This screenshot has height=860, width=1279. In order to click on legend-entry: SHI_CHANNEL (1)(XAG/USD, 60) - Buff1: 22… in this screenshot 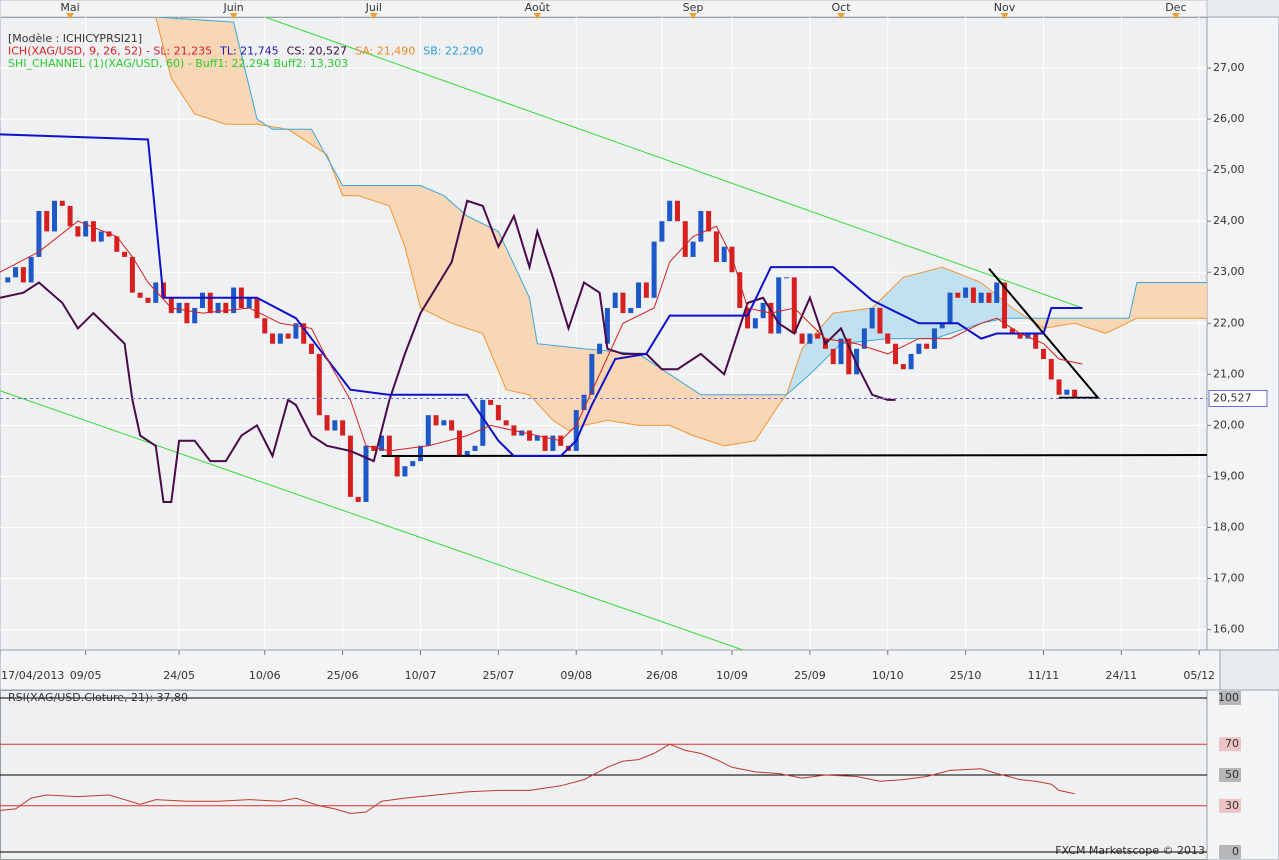, I will do `click(178, 63)`.